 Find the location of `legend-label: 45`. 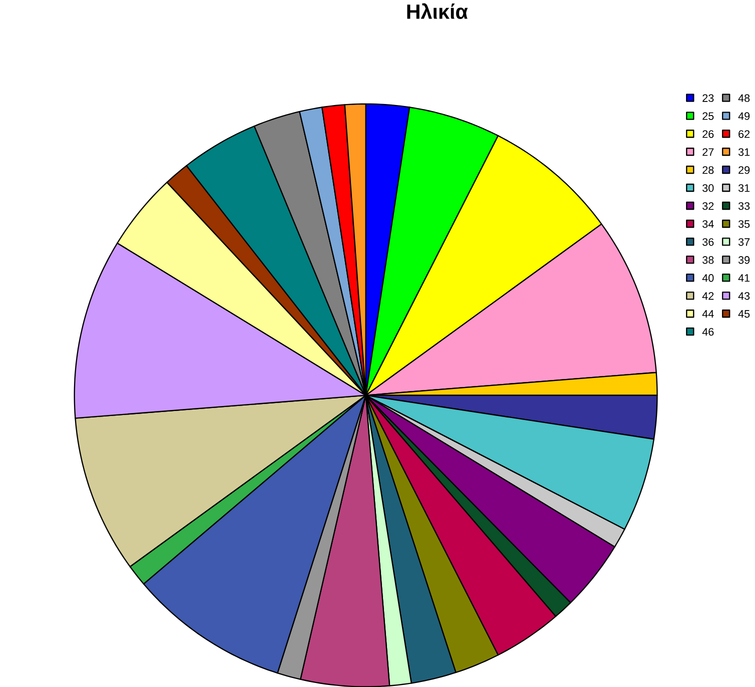

legend-label: 45 is located at coordinates (744, 314).